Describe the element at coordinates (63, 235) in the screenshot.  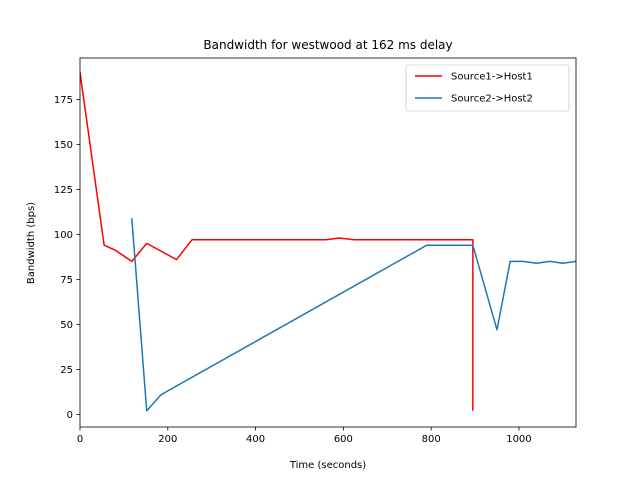
I see `y-tick-label: 100` at that location.